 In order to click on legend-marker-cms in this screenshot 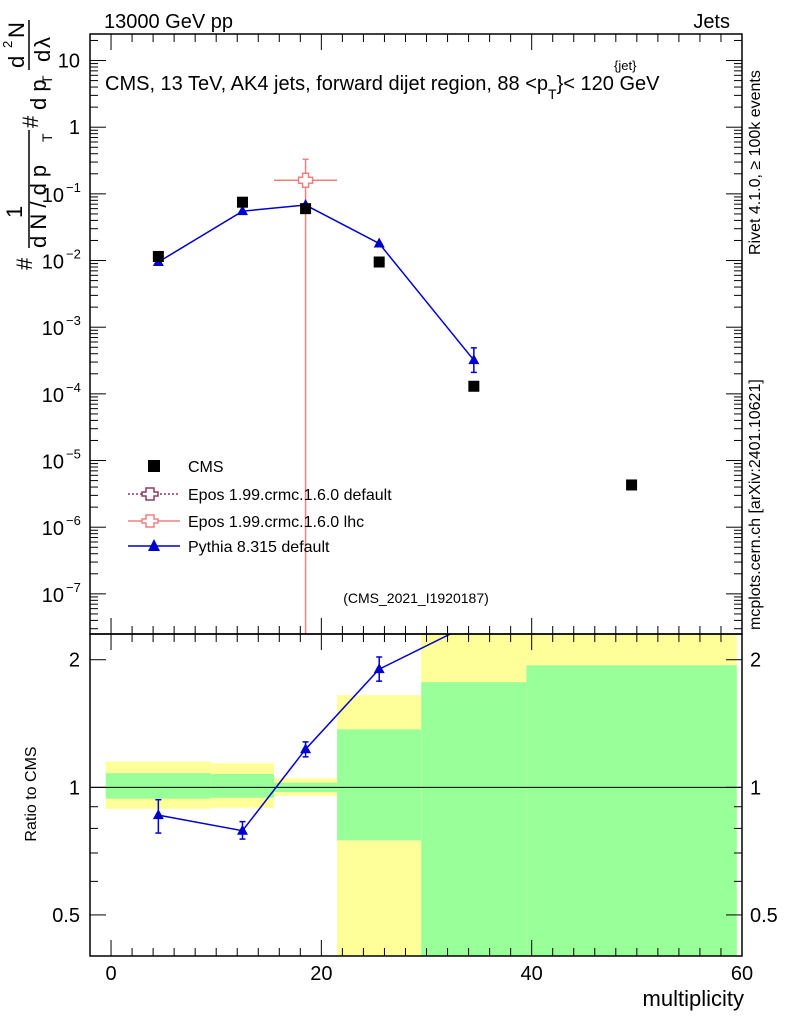, I will do `click(154, 466)`.